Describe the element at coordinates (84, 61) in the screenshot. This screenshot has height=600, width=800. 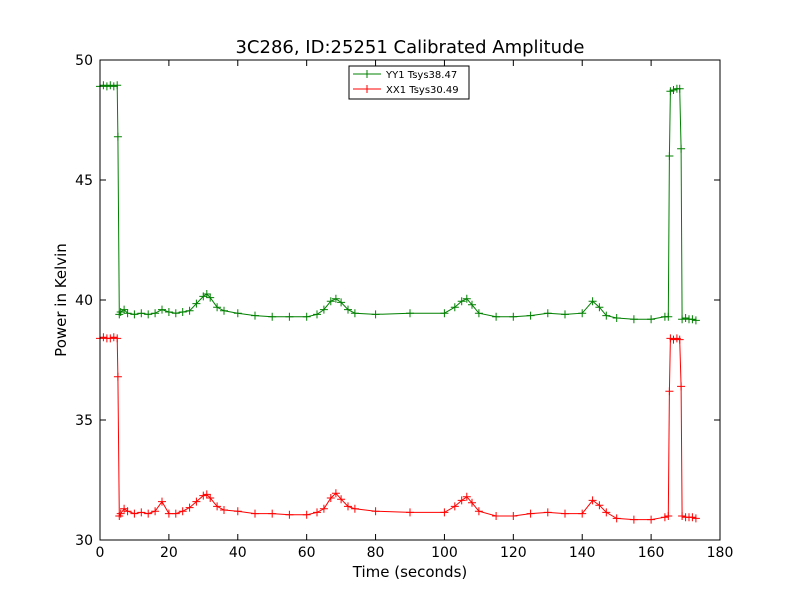
I see `y-tick-label: 50` at that location.